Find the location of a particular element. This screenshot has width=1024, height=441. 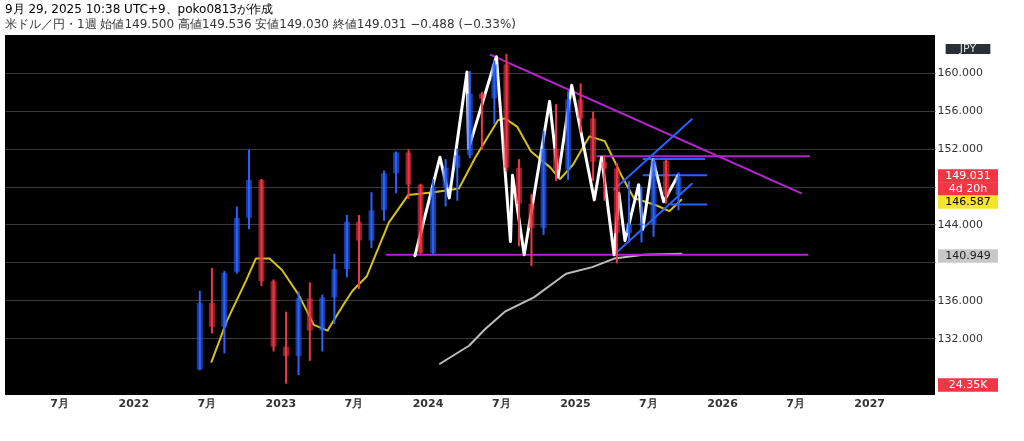

text: 146.587 is located at coordinates (968, 201).